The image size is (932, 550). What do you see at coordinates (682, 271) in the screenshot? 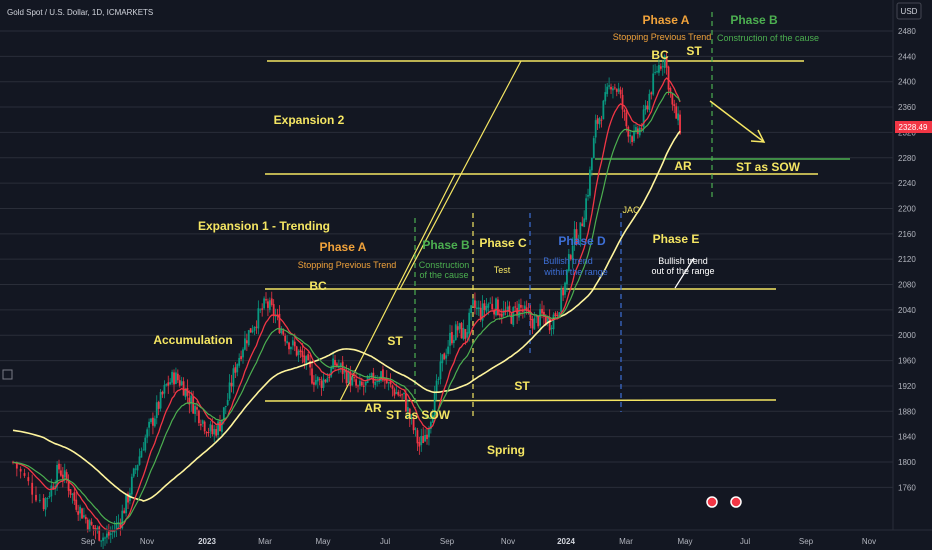
I see `annotation-label: out of the range` at bounding box center [682, 271].